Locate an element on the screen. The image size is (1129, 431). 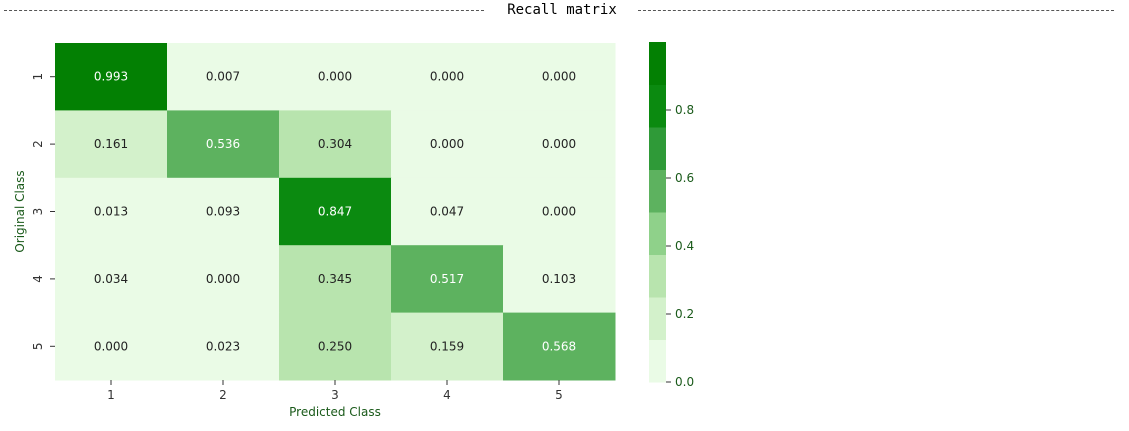
y-tick-label: 5 is located at coordinates (38, 346).